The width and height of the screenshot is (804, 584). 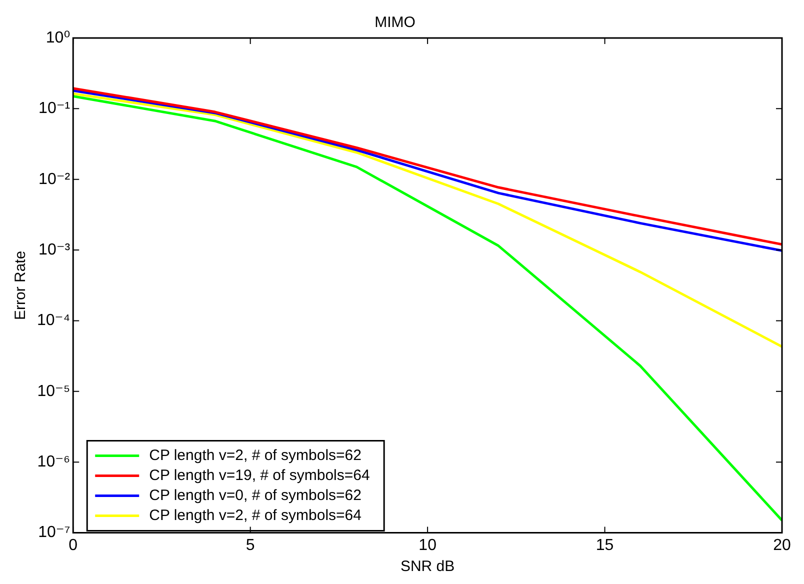 What do you see at coordinates (54, 109) in the screenshot?
I see `y-tick-label: 10⁻¹` at bounding box center [54, 109].